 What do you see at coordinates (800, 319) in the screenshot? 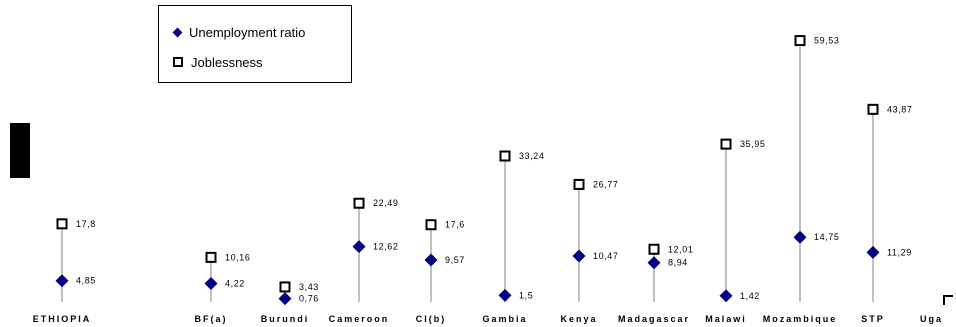
I see `category-label-mozambique: Mozambique` at bounding box center [800, 319].